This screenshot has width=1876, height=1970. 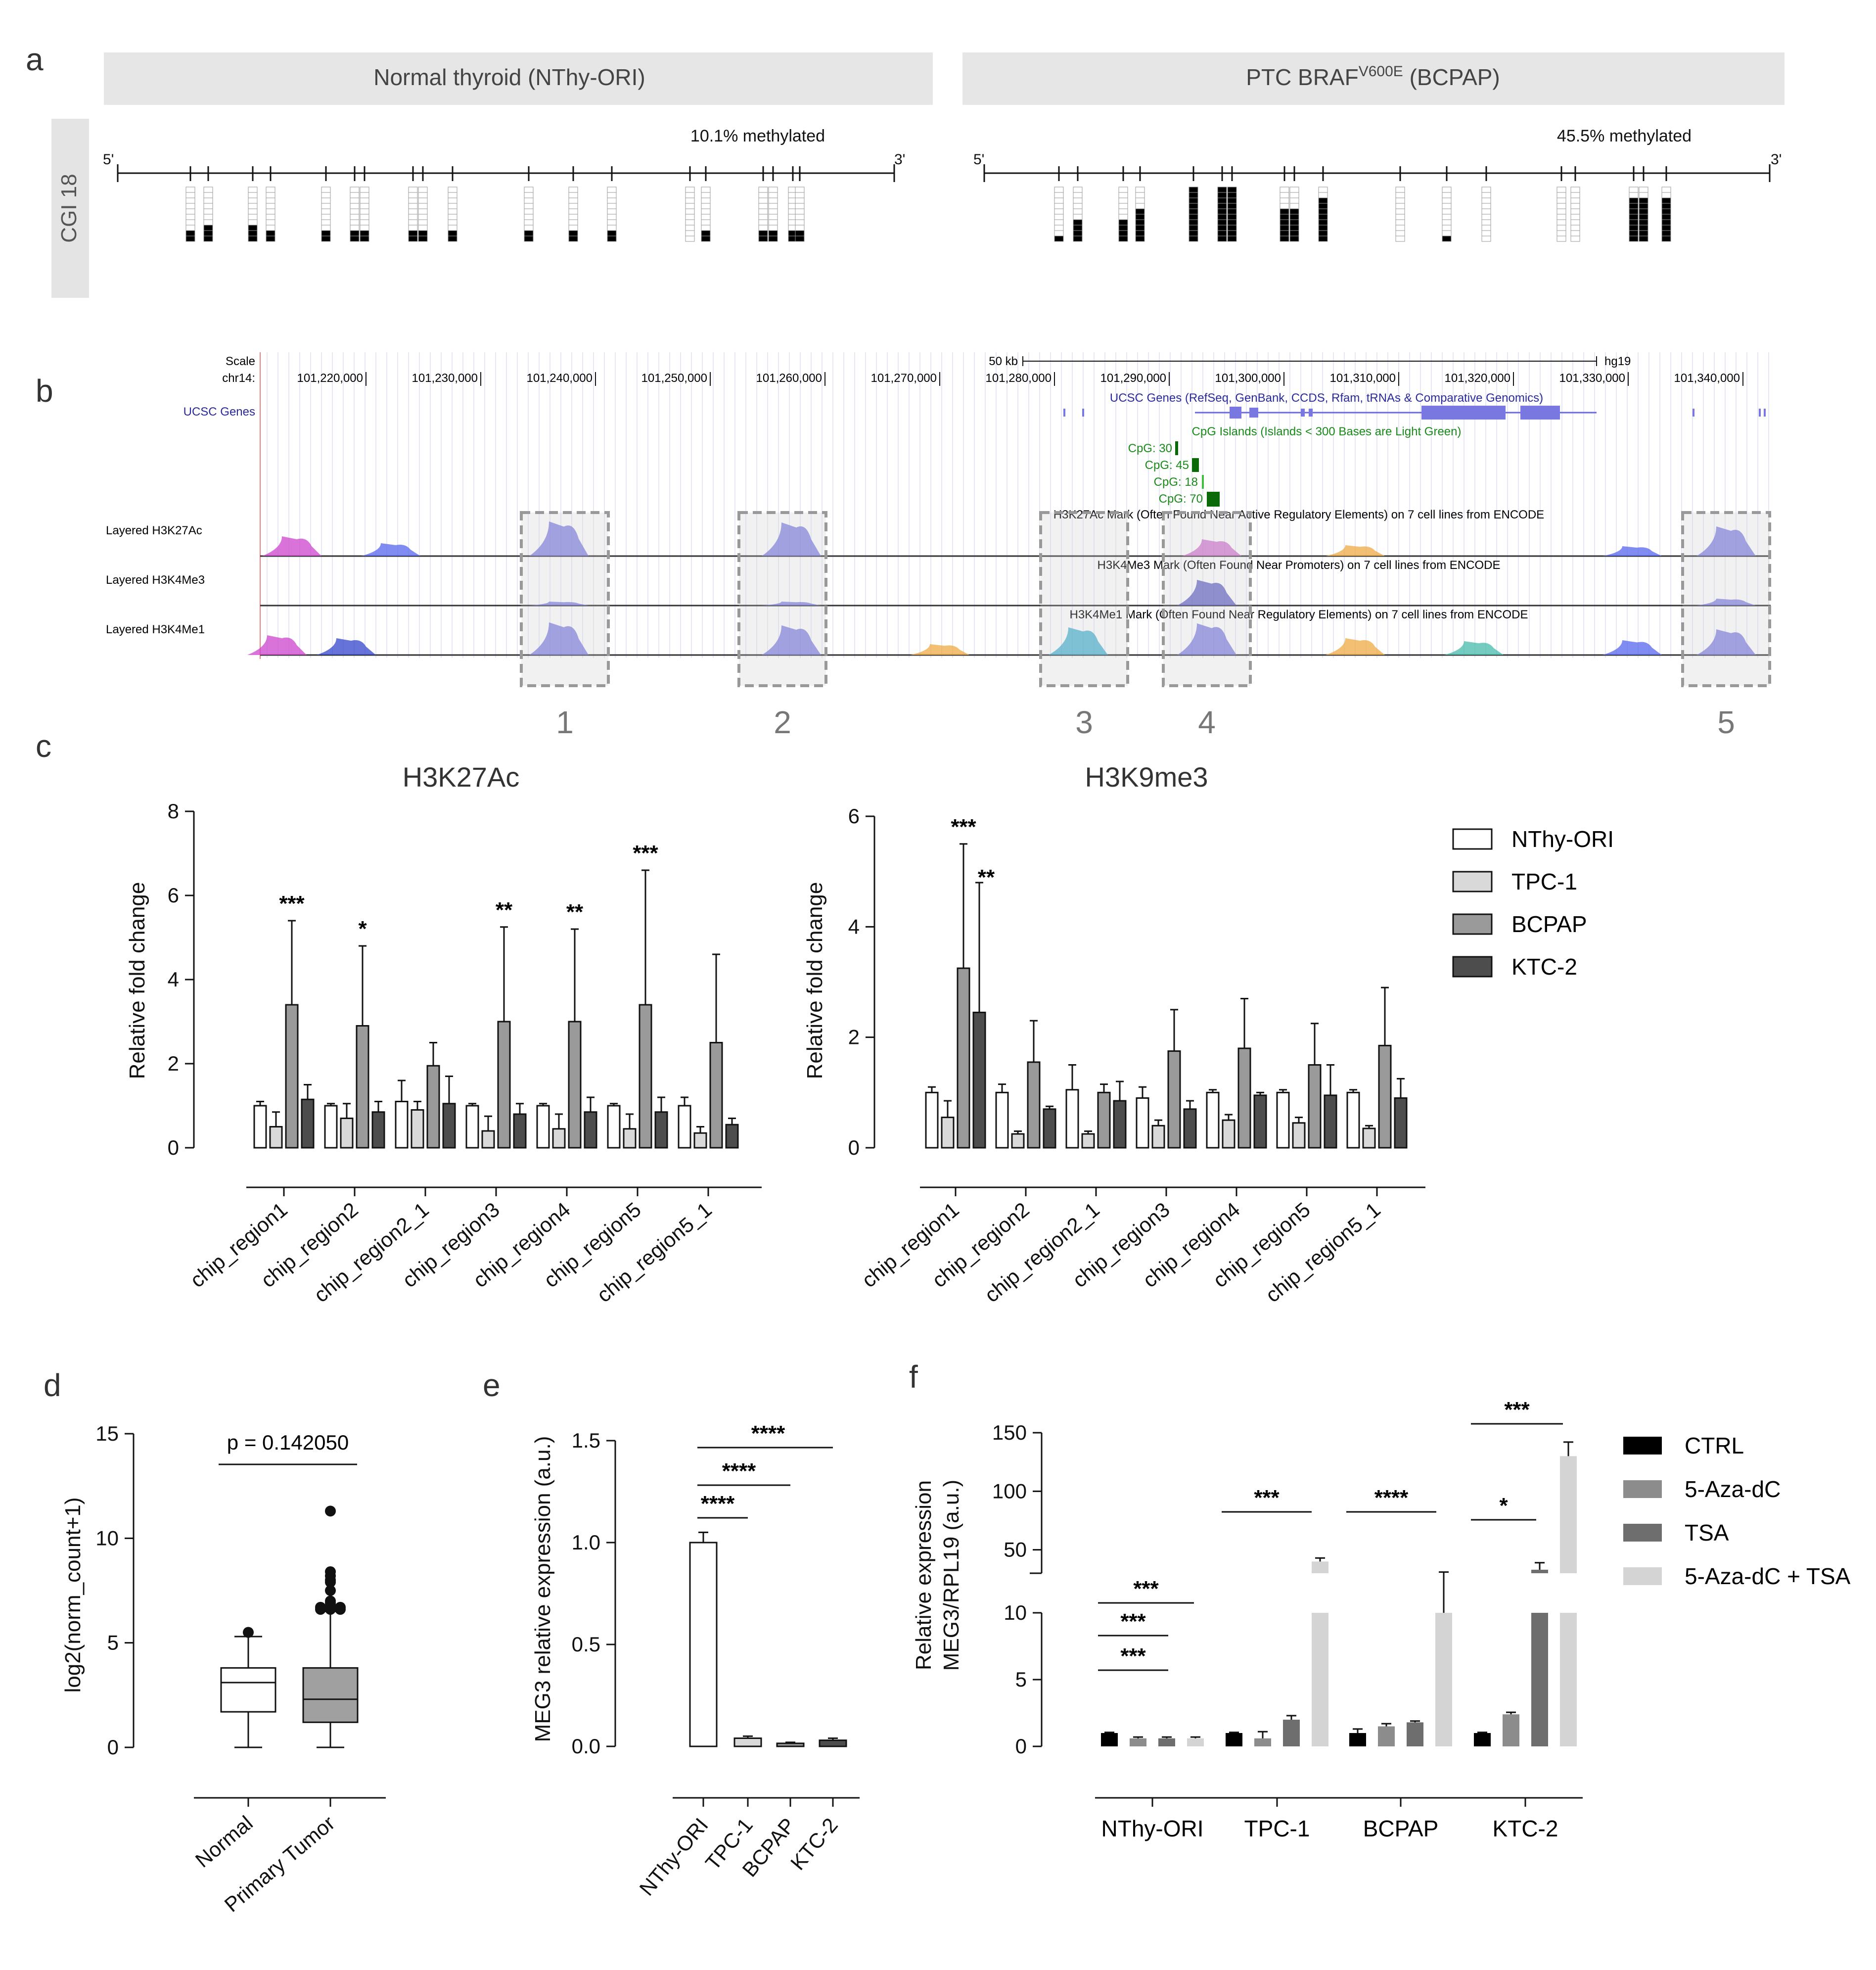 I want to click on bar-lower, so click(x=1569, y=1679).